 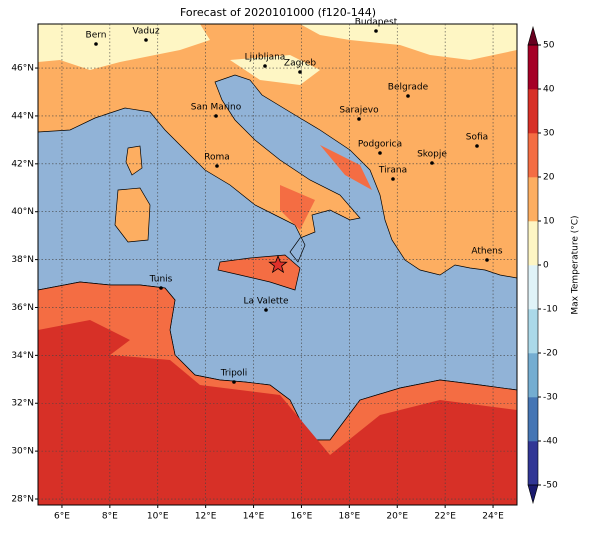 What do you see at coordinates (486, 252) in the screenshot?
I see `city-label: Athens` at bounding box center [486, 252].